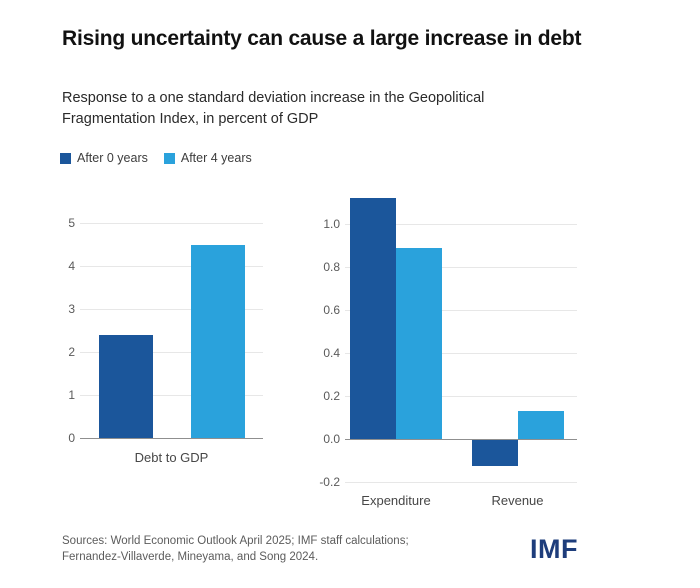 Image resolution: width=700 pixels, height=588 pixels. I want to click on y-tick-label: 0.4, so click(331, 353).